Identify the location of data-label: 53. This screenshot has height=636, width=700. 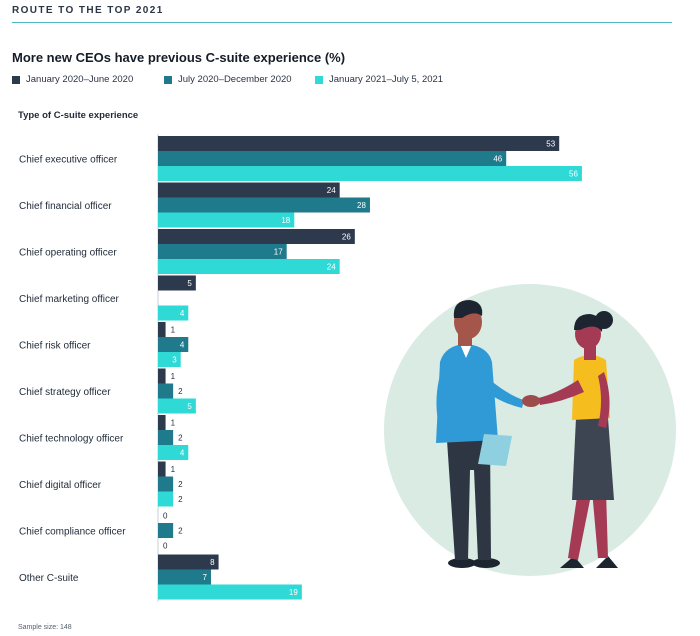
(550, 144).